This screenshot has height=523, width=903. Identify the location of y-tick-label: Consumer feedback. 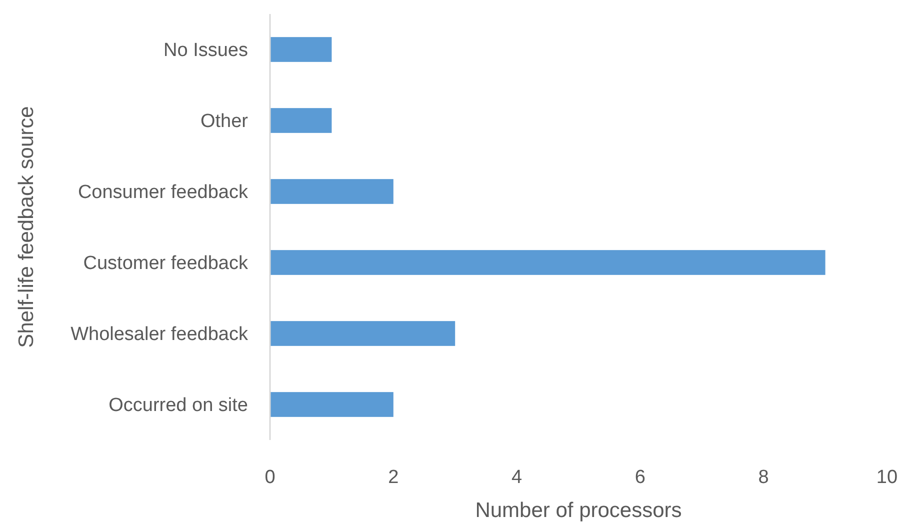
(163, 193).